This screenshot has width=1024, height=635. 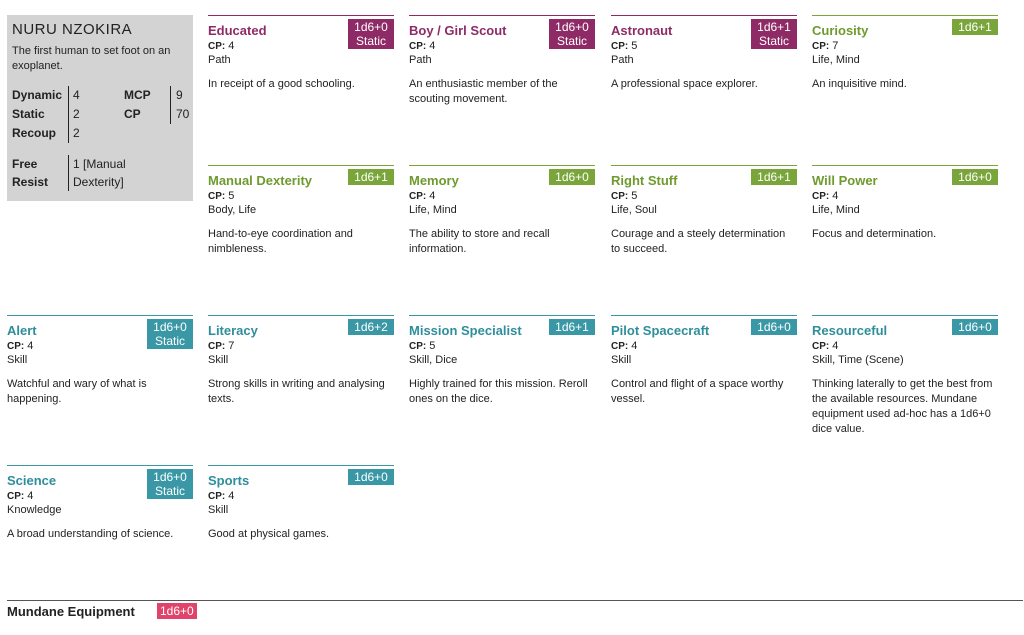 I want to click on equipment-divider, so click(x=515, y=600).